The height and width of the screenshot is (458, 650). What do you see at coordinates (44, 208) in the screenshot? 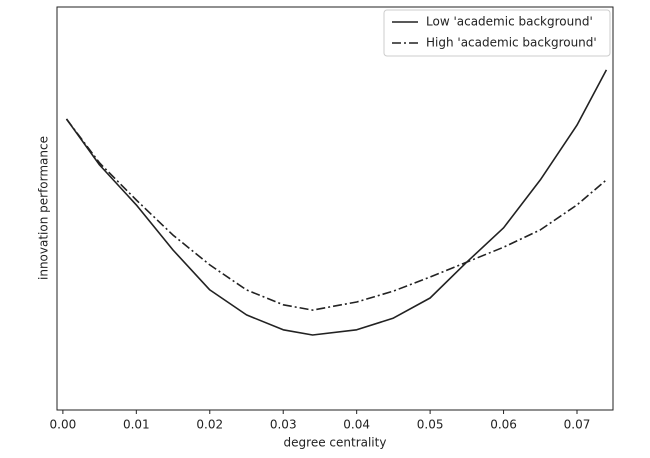
I see `y-axis-label: innovation performance` at bounding box center [44, 208].